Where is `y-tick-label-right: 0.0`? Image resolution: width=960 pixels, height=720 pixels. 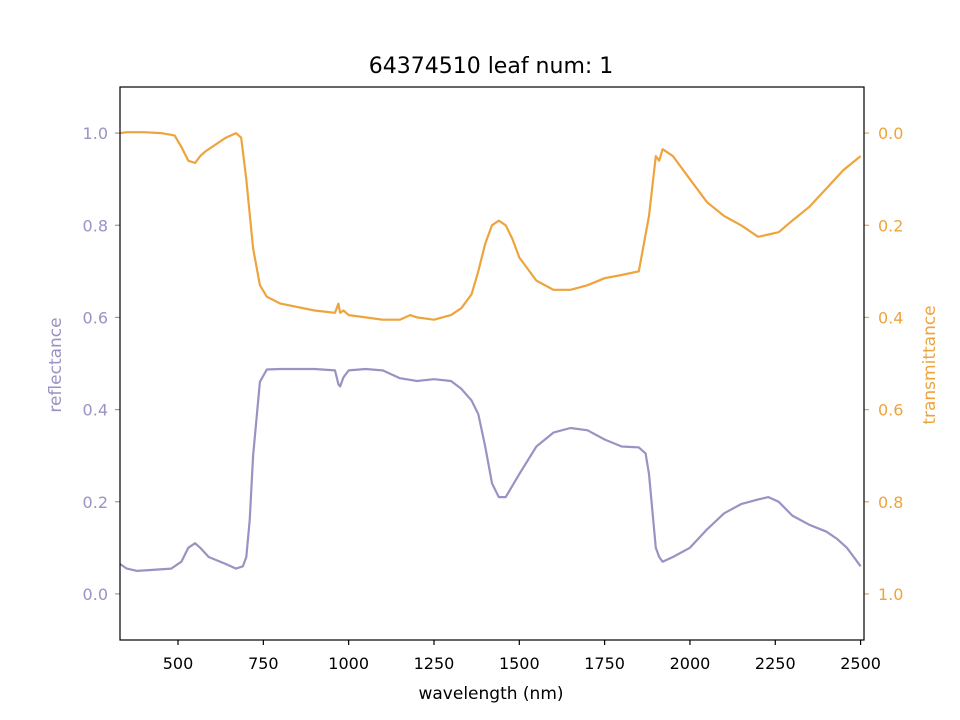
y-tick-label-right: 0.0 is located at coordinates (890, 133).